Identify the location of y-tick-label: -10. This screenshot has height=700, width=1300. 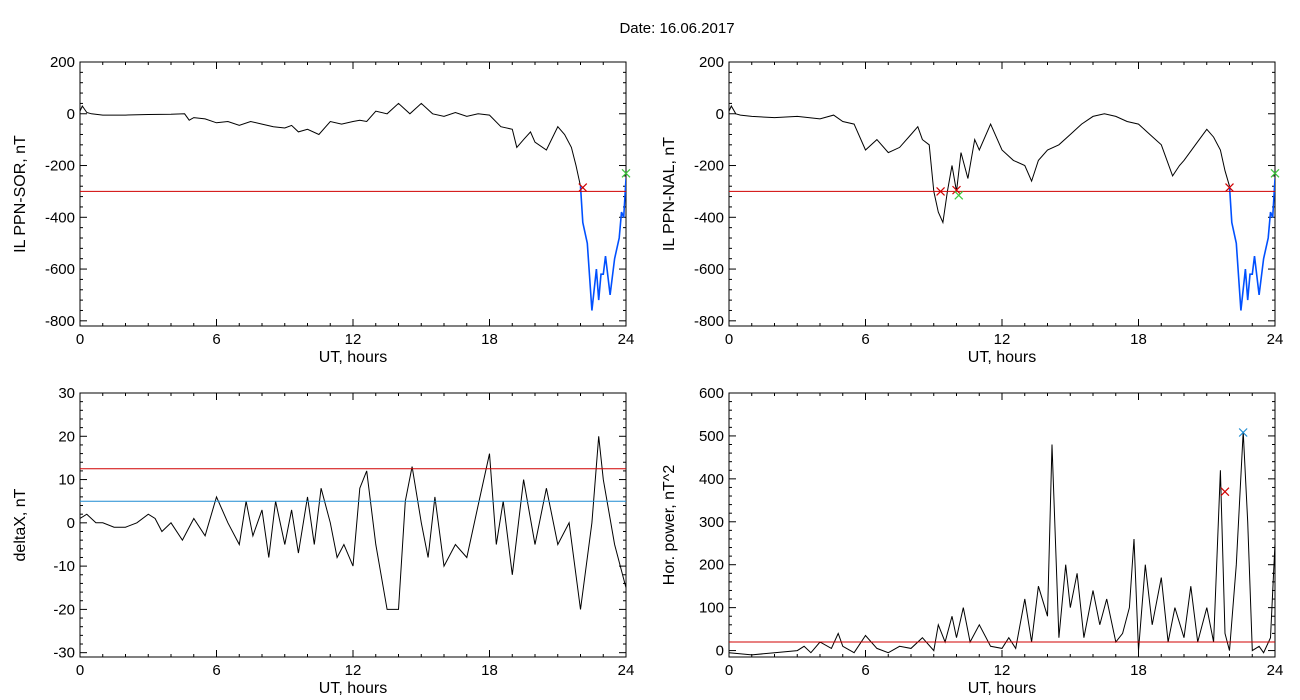
(64, 566).